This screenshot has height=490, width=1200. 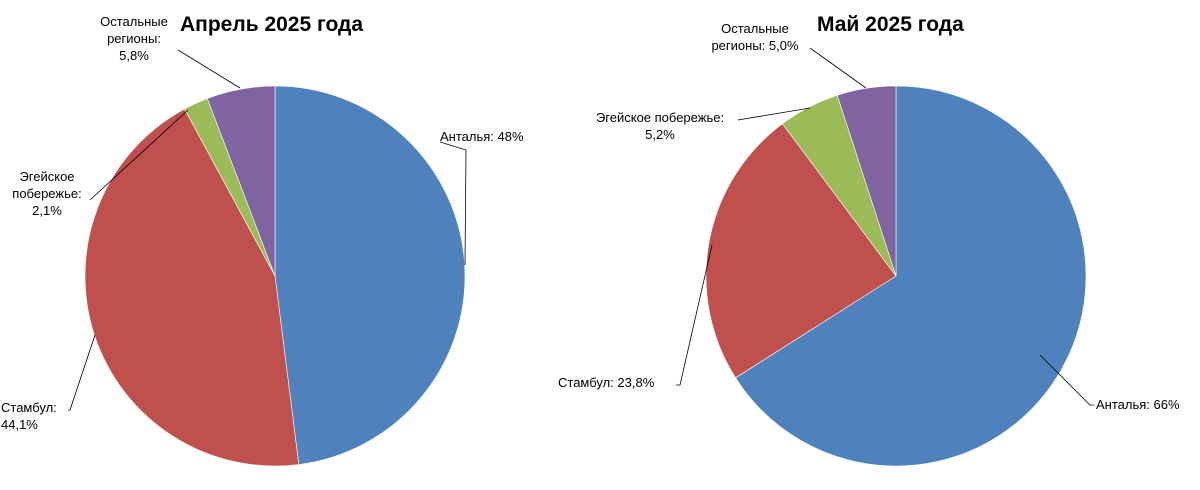 What do you see at coordinates (866, 181) in the screenshot?
I see `pie-slice-may-other` at bounding box center [866, 181].